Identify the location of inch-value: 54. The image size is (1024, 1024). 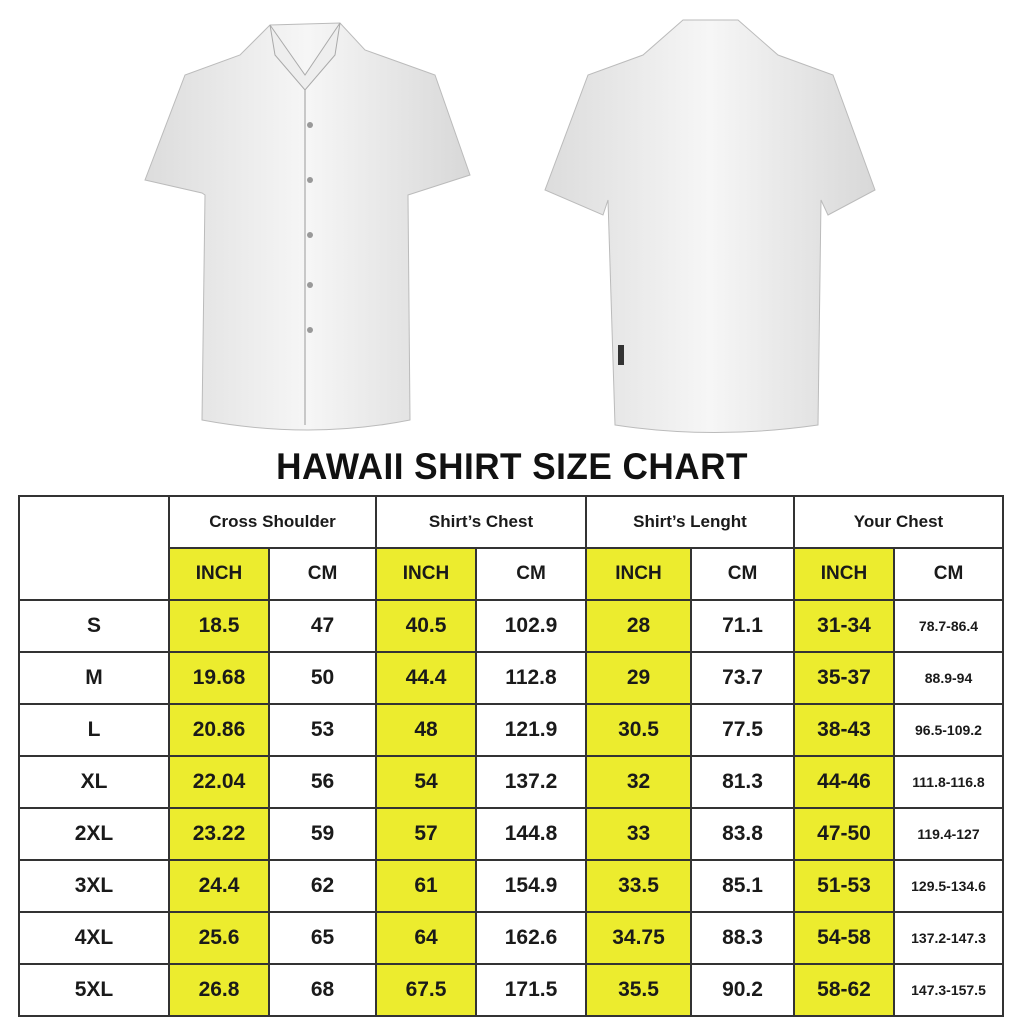
(426, 782).